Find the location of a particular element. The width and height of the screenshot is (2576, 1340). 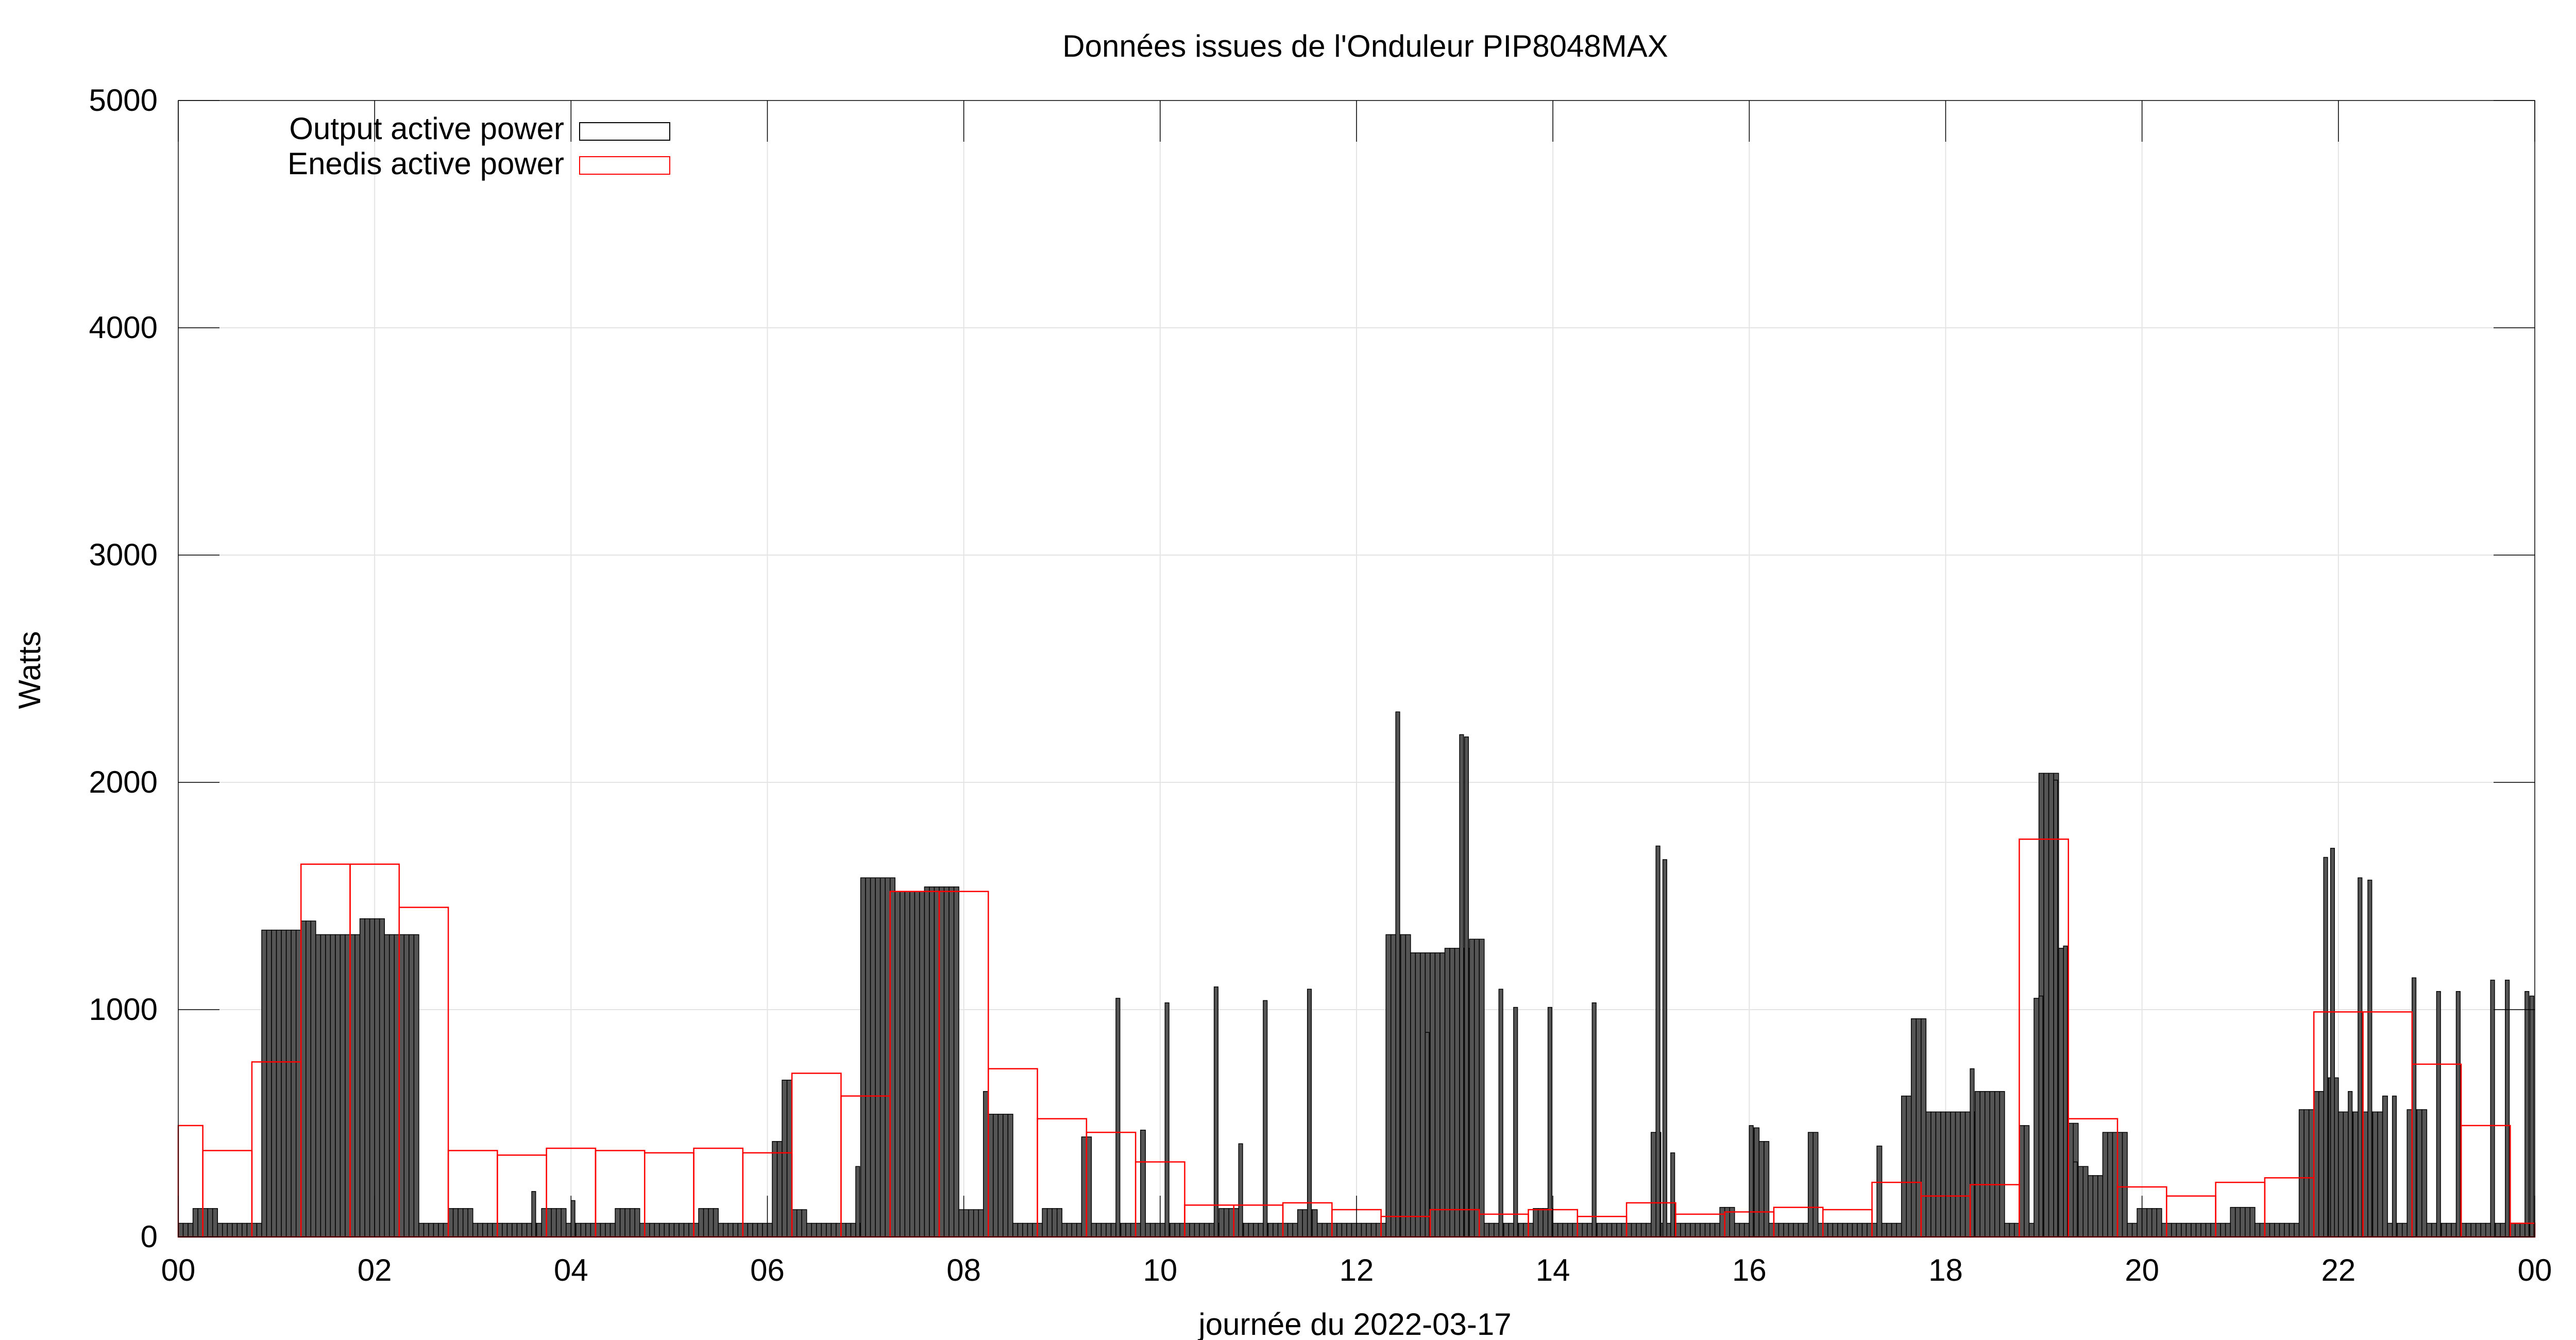

x-tick-label: 02 is located at coordinates (375, 1270).